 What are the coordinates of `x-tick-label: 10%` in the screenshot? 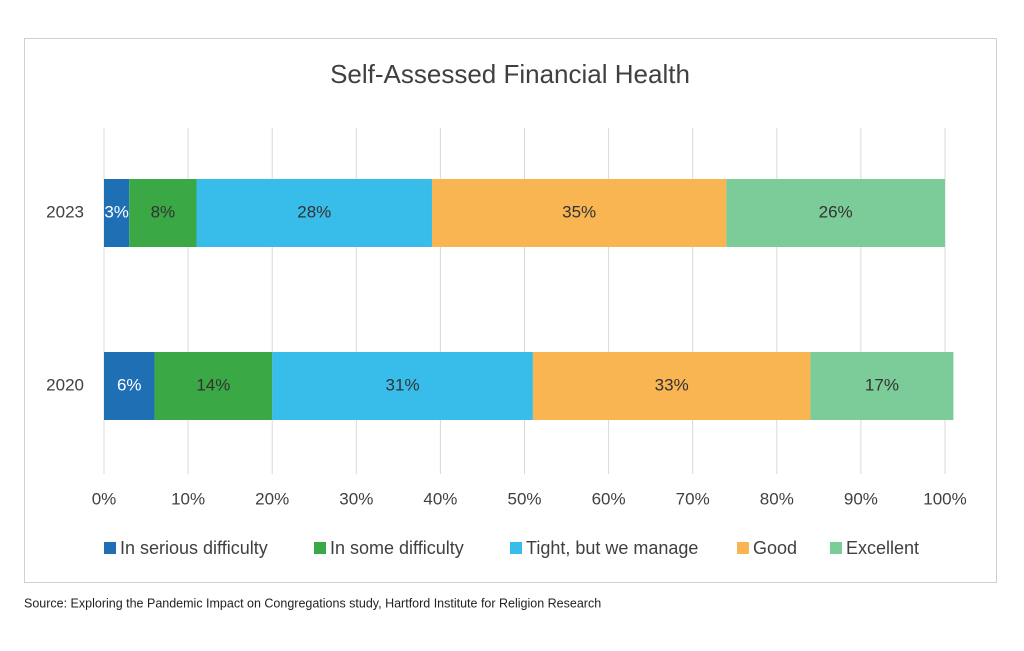 It's located at (188, 498).